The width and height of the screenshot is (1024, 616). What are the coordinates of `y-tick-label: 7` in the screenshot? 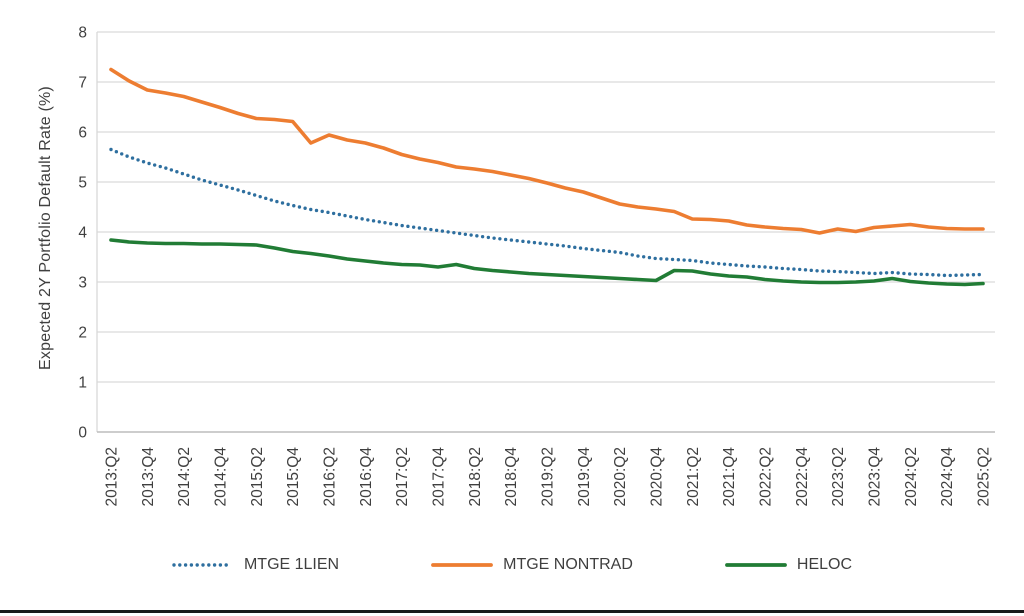 It's located at (82, 83).